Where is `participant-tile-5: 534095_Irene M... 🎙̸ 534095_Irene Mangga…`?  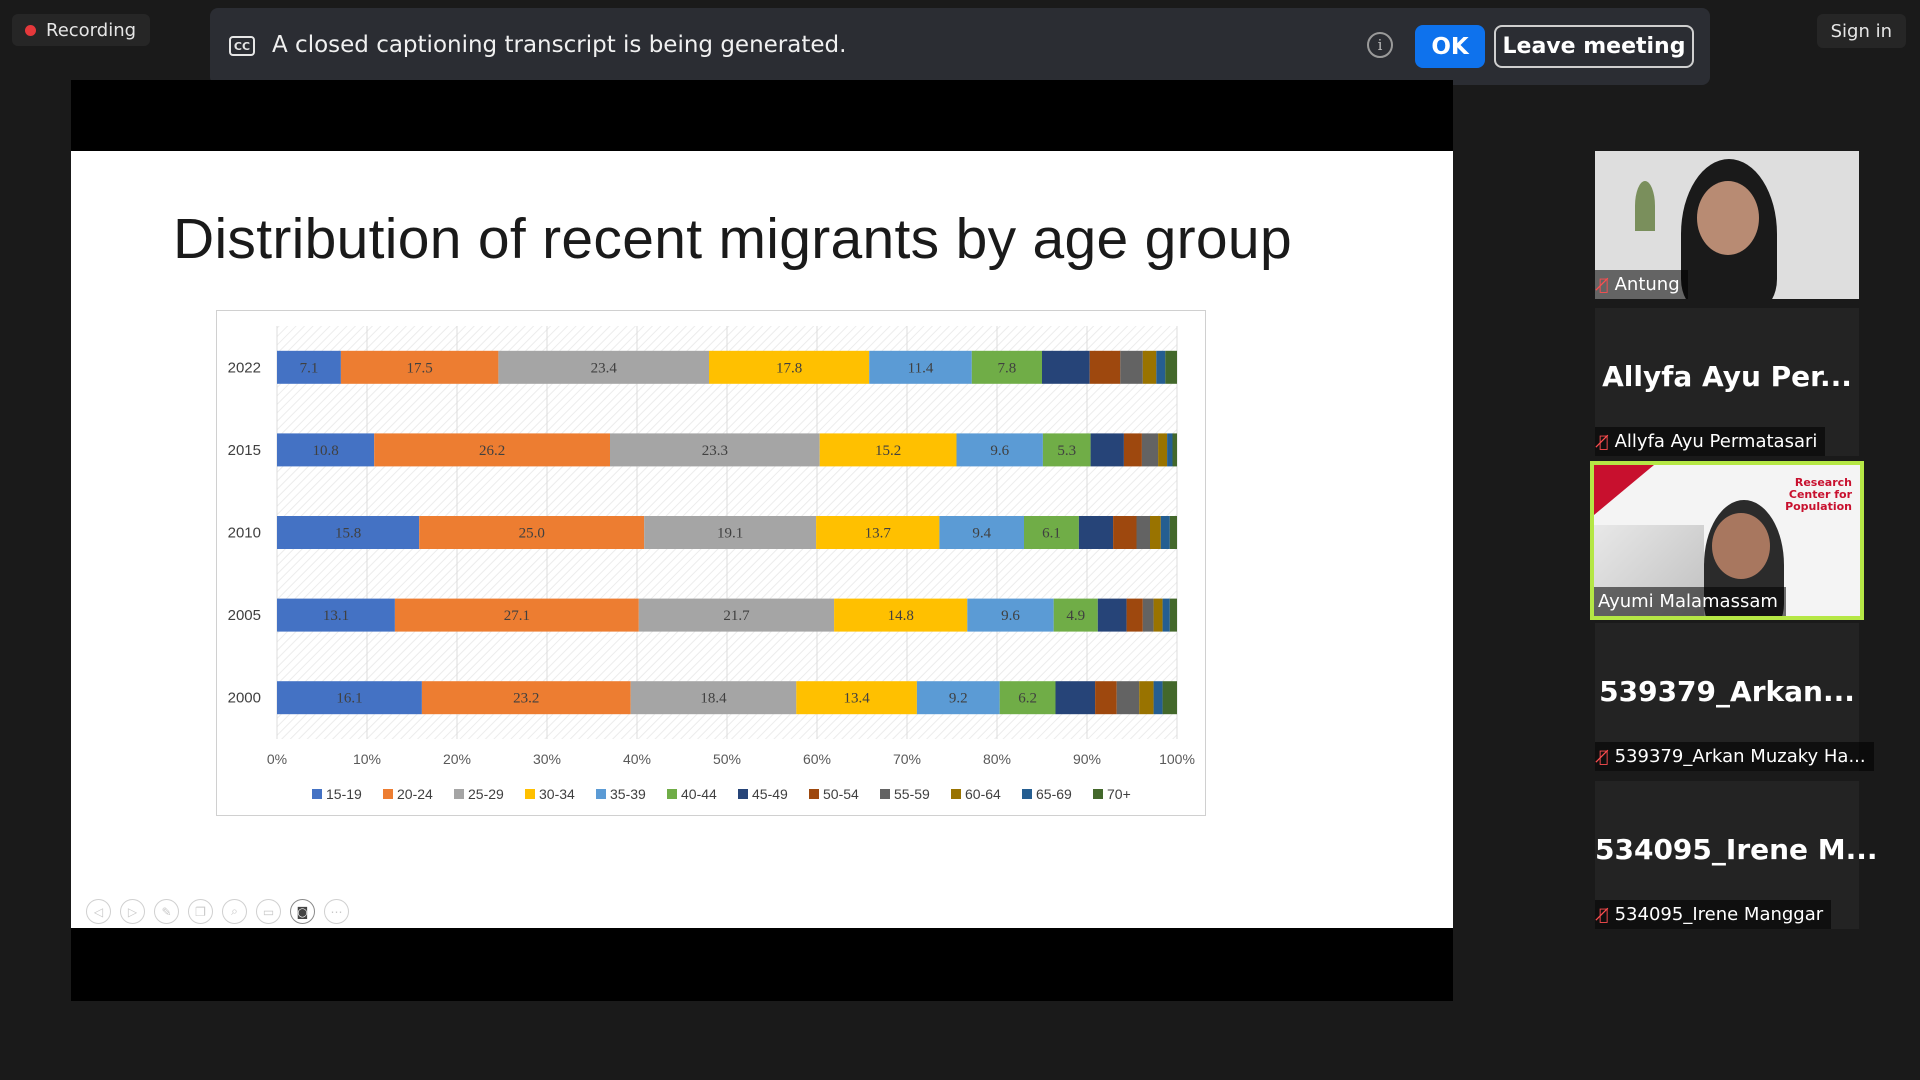
participant-tile-5: 534095_Irene M... 🎙̸ 534095_Irene Mangga… is located at coordinates (1736, 855).